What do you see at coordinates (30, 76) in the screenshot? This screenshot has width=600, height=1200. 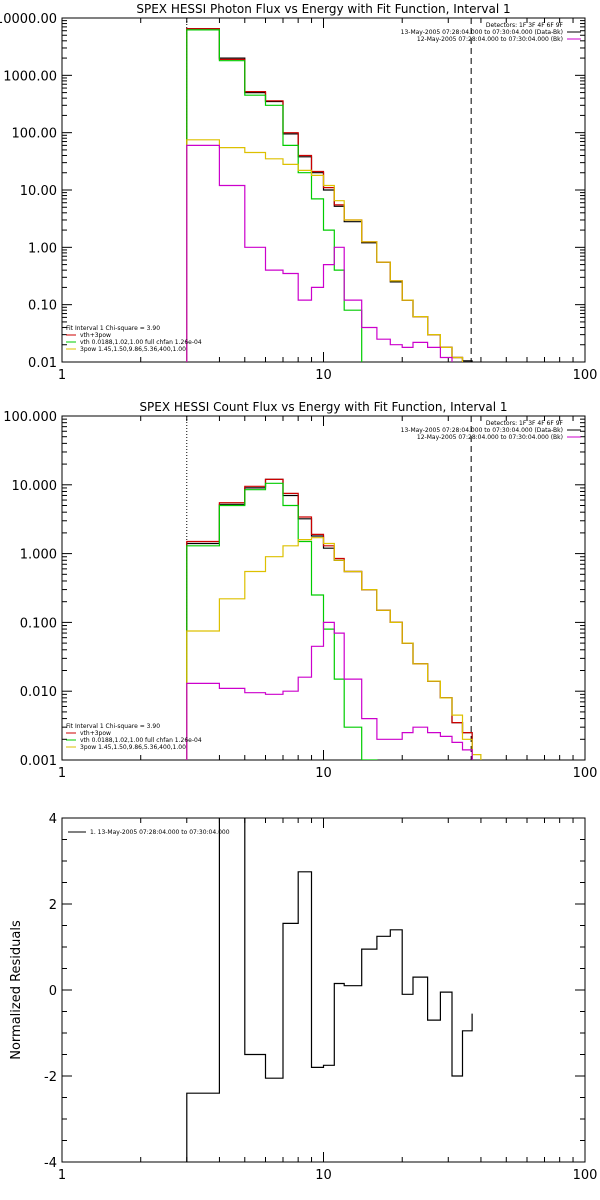 I see `y-tick-label: 1000.00` at bounding box center [30, 76].